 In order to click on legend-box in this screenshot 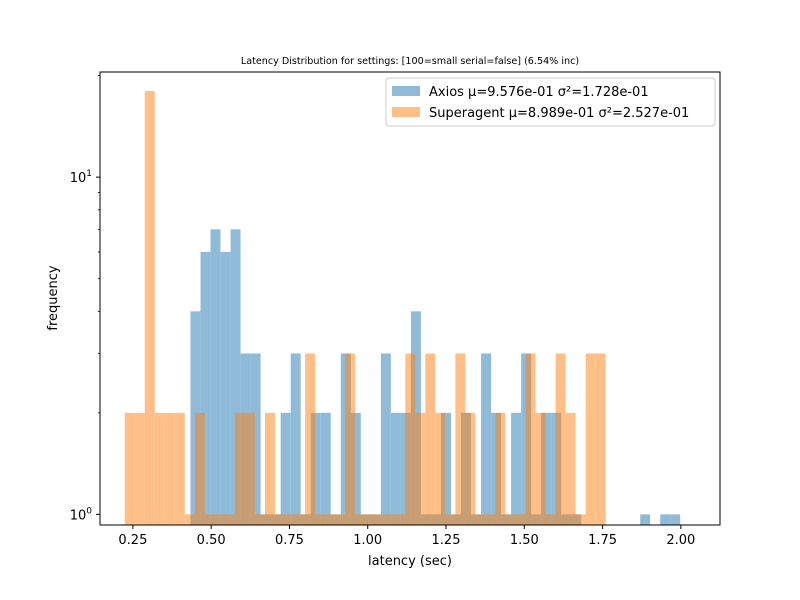, I will do `click(550, 102)`.